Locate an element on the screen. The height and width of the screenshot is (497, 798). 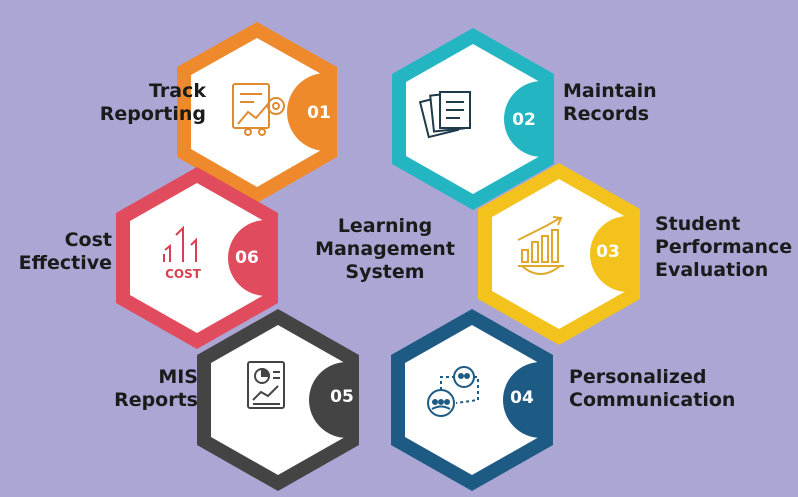
documents-icon is located at coordinates (444, 115).